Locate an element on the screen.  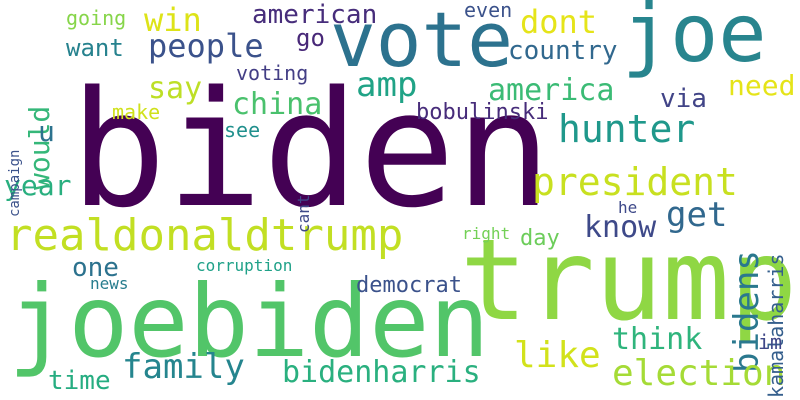
word-country: country is located at coordinates (563, 51).